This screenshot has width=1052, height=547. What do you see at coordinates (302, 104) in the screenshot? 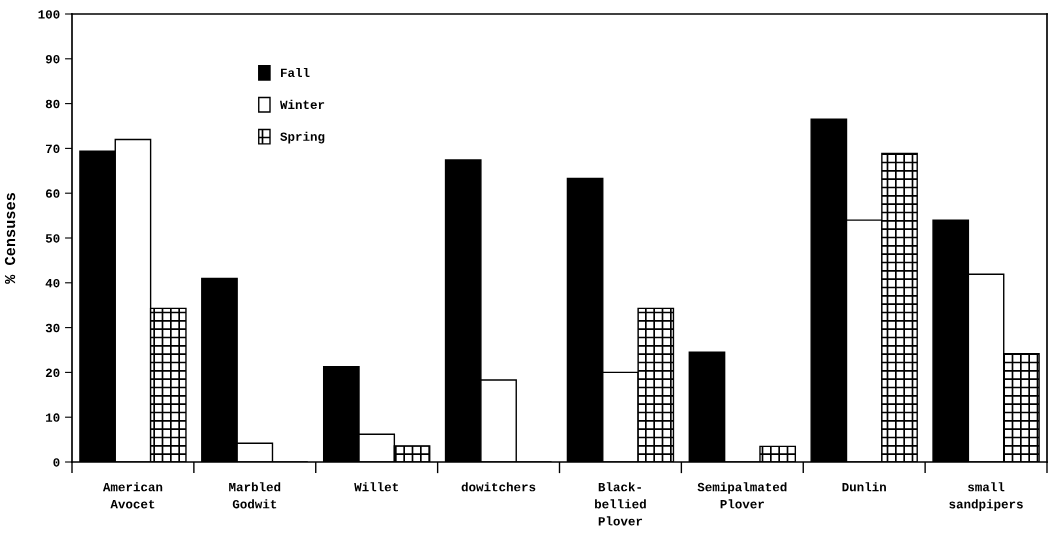
I see `legend-label: Winter` at bounding box center [302, 104].